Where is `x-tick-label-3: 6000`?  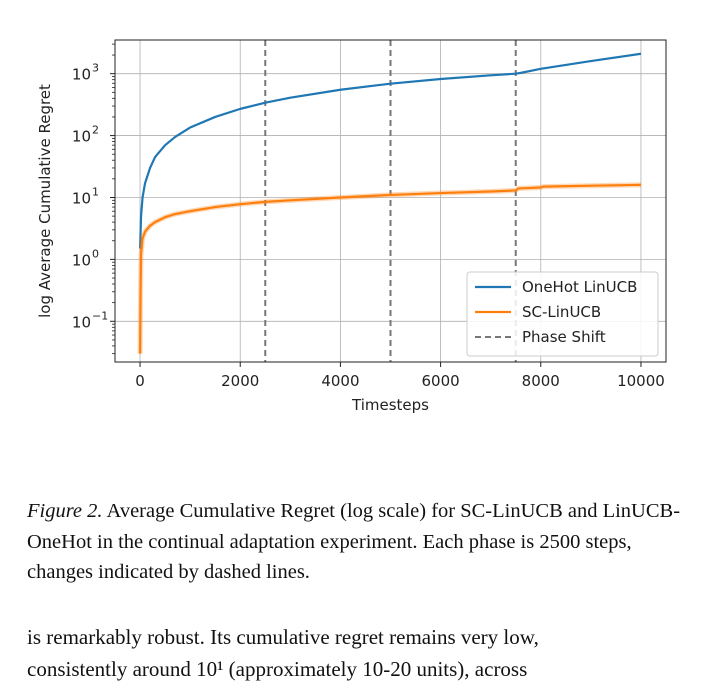
x-tick-label-3: 6000 is located at coordinates (440, 381).